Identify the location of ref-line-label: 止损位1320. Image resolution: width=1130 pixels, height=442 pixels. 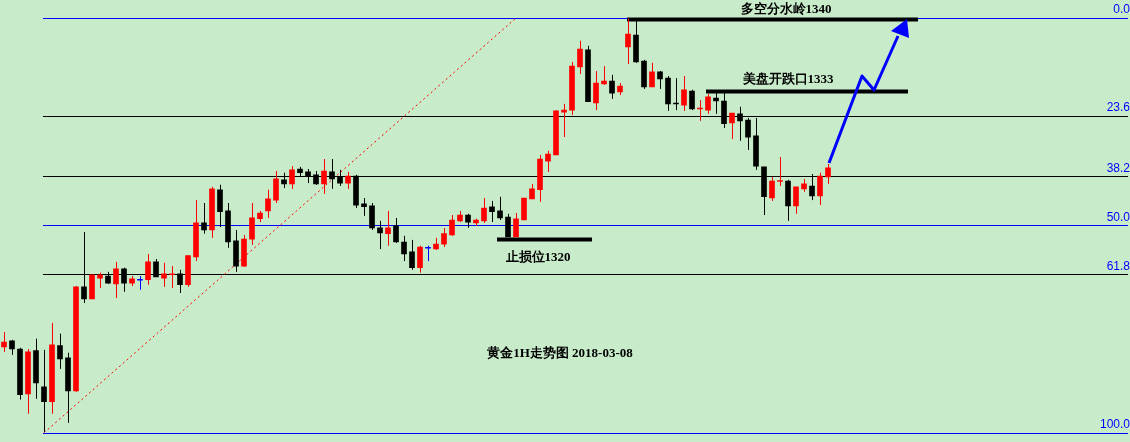
(537, 256).